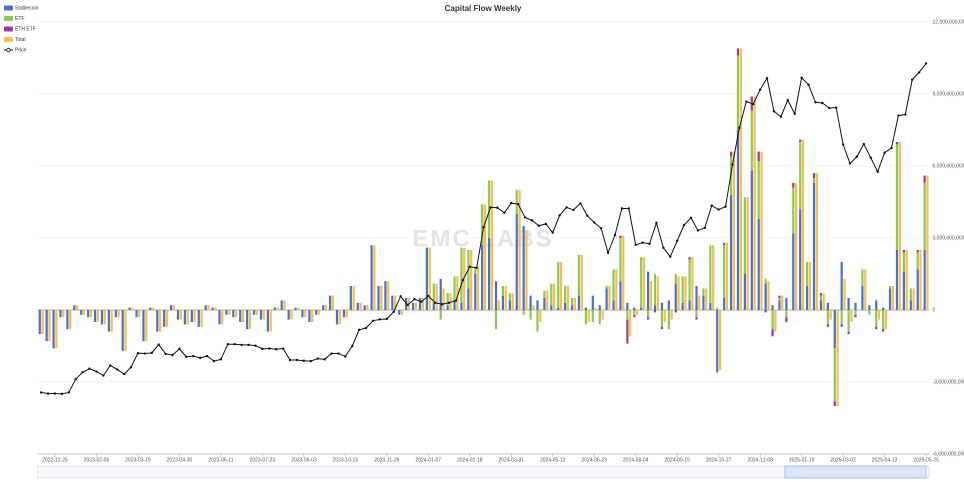 Image resolution: width=964 pixels, height=482 pixels. What do you see at coordinates (483, 472) in the screenshot?
I see `zoom-slider` at bounding box center [483, 472].